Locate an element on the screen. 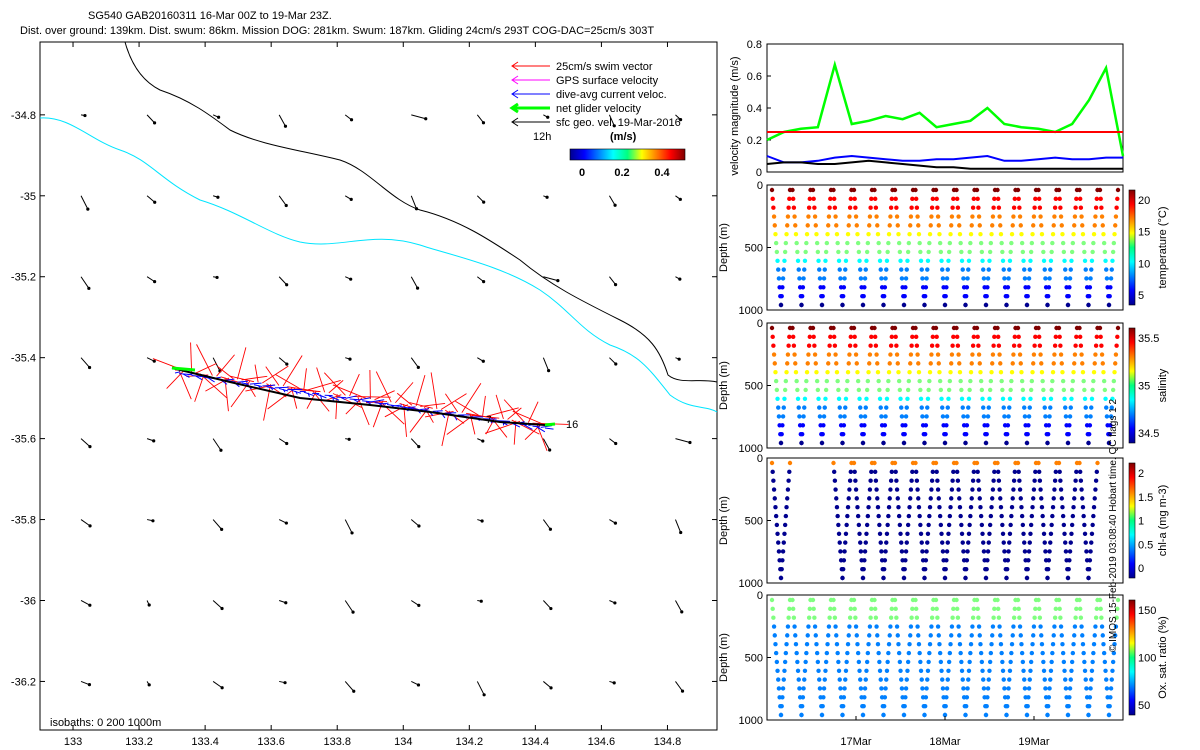  map-y-tick-label: -35.8 is located at coordinates (23, 521).